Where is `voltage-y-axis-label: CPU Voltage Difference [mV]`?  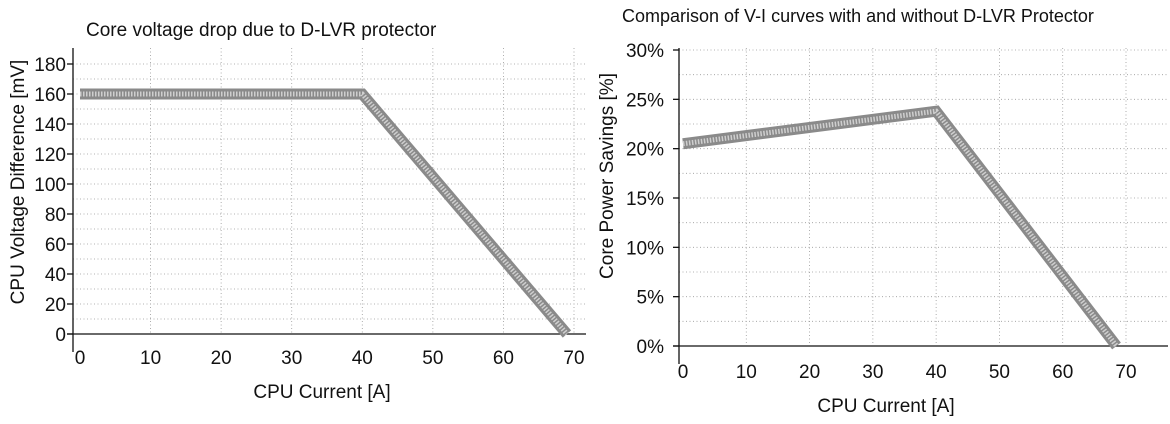 voltage-y-axis-label: CPU Voltage Difference [mV] is located at coordinates (18, 182).